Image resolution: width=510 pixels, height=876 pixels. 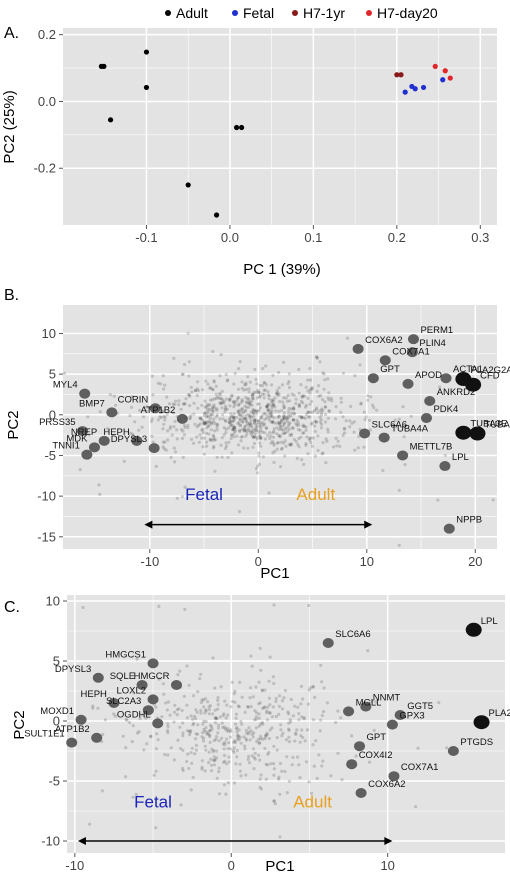 What do you see at coordinates (230, 237) in the screenshot?
I see `a-x-tick-label: 0.0` at bounding box center [230, 237].